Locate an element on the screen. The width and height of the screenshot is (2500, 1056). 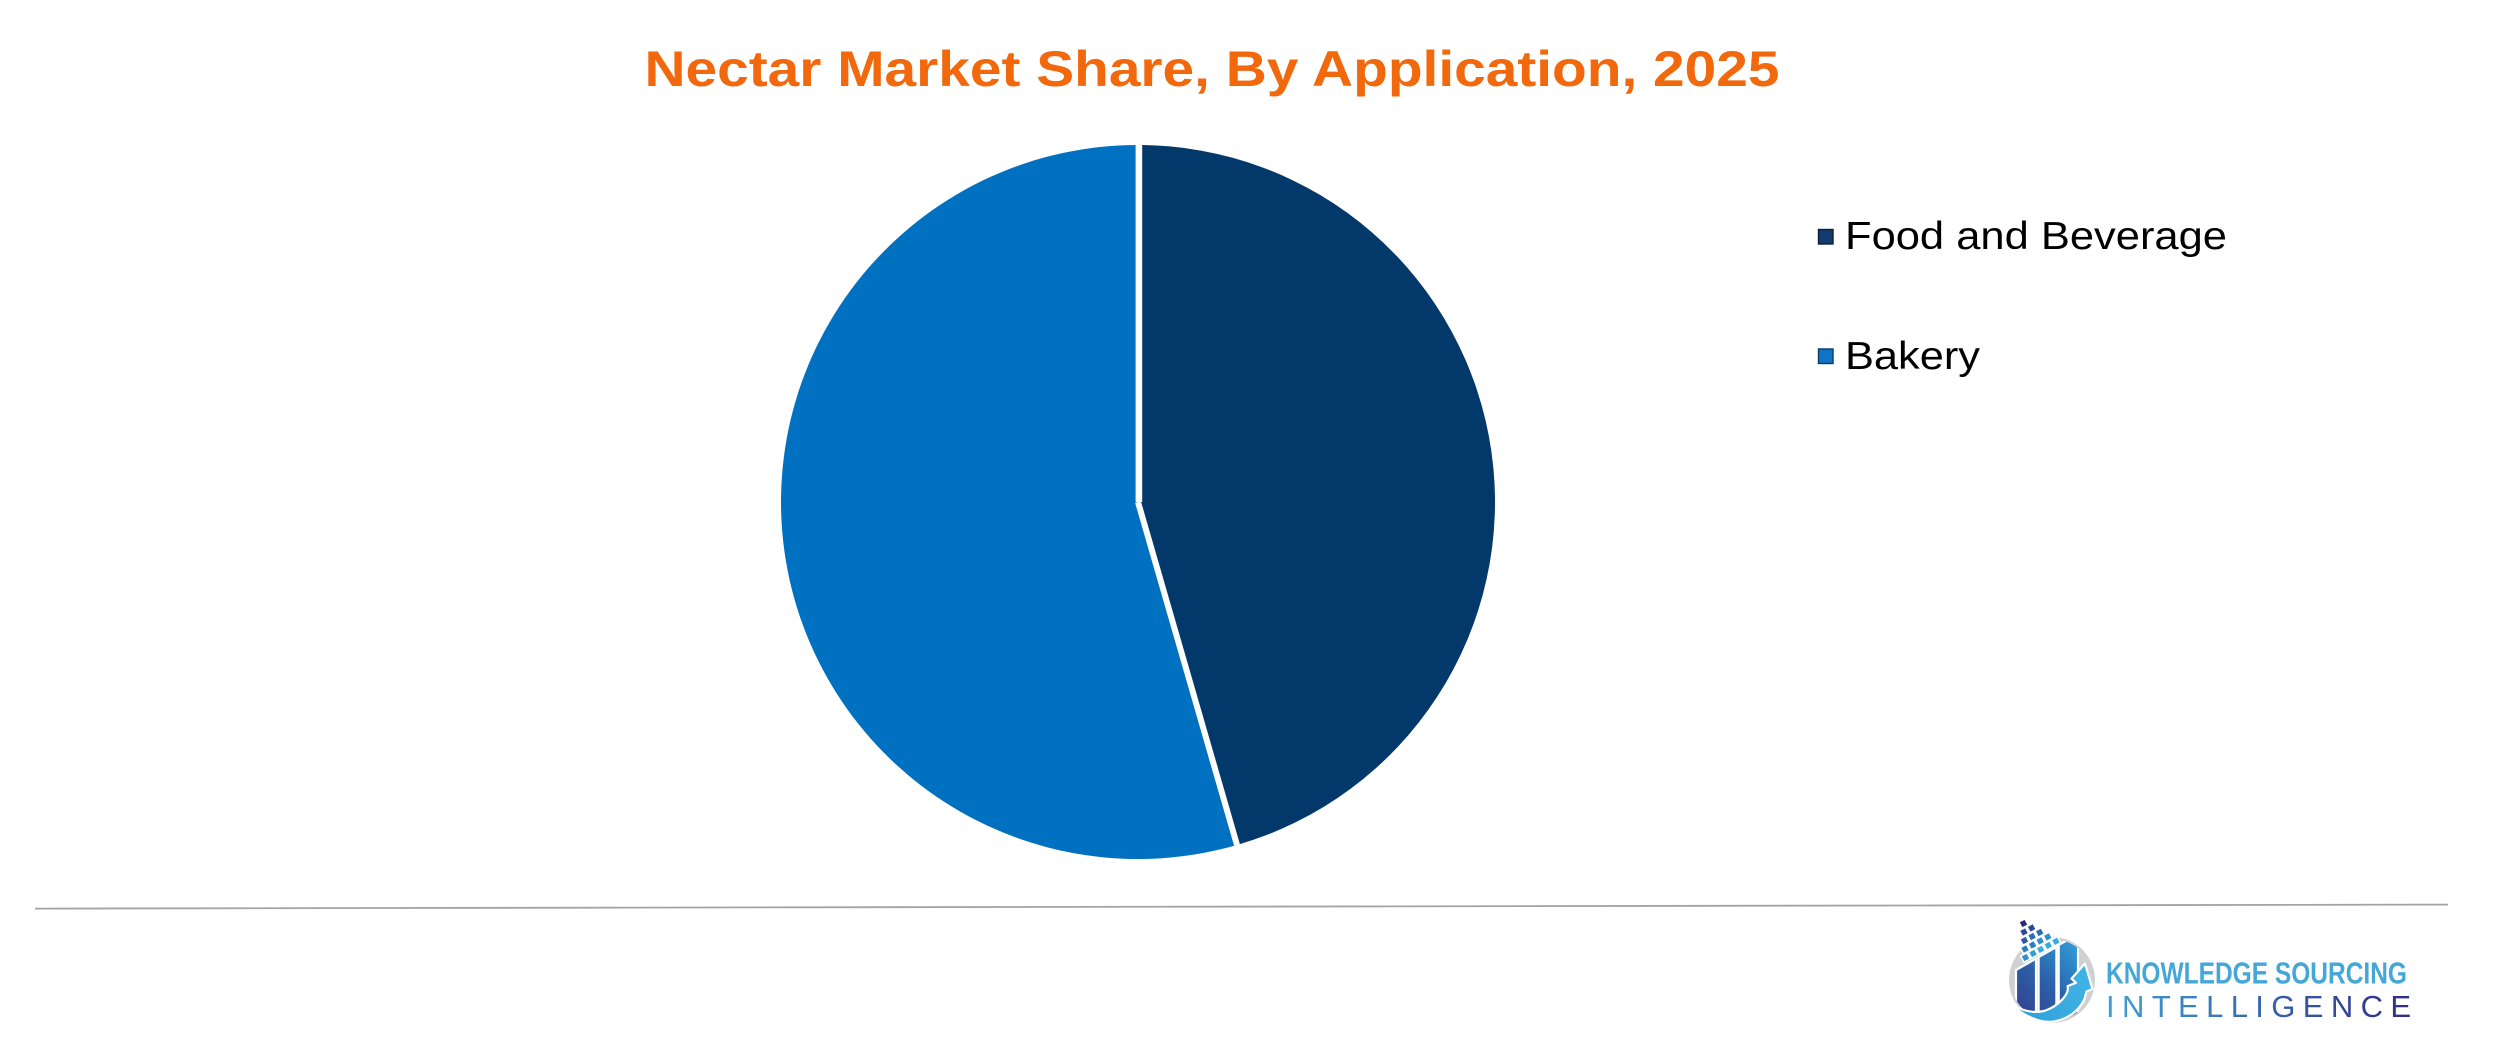
svg-text: INTELLIGENCE is located at coordinates (2258, 1006).